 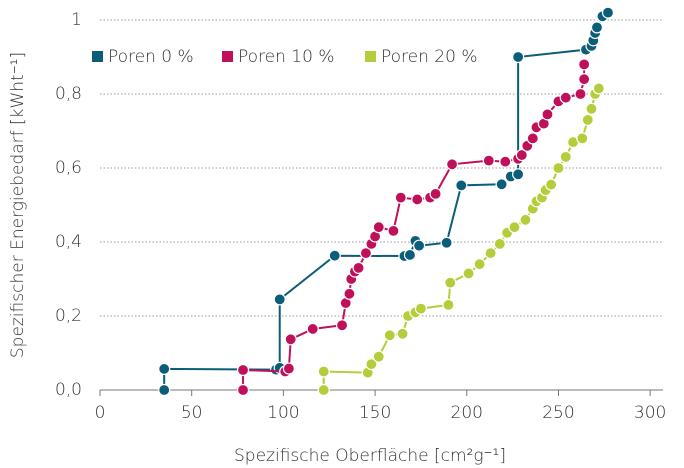 What do you see at coordinates (151, 57) in the screenshot?
I see `legend-label: Poren 0 %` at bounding box center [151, 57].